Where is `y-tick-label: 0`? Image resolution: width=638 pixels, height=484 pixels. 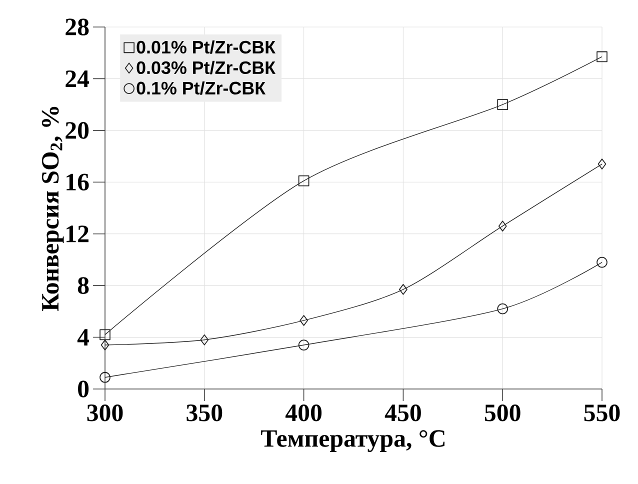
y-tick-label: 0 is located at coordinates (83, 389).